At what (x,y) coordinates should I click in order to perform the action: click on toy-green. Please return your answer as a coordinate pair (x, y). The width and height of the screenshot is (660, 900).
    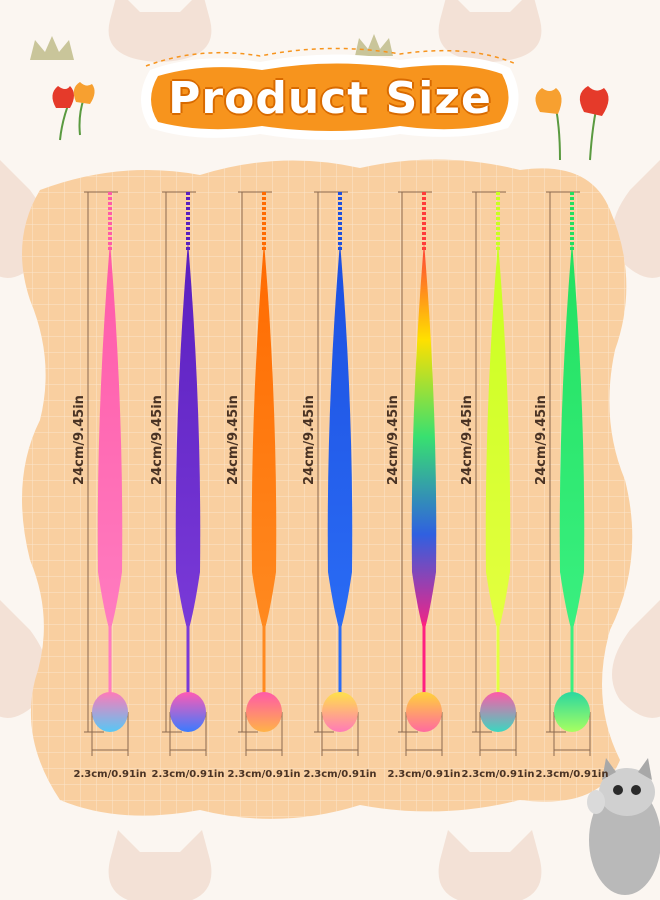
    Looking at the image, I should click on (572, 462).